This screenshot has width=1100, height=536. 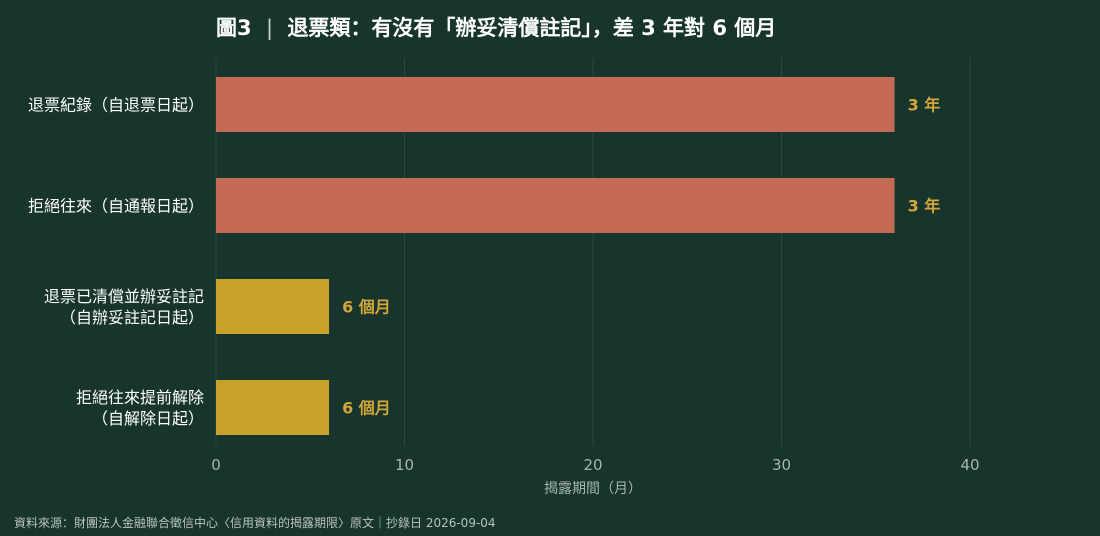 I want to click on category-label-2-line-1: （自辦妥註記日起）, so click(x=132, y=317).